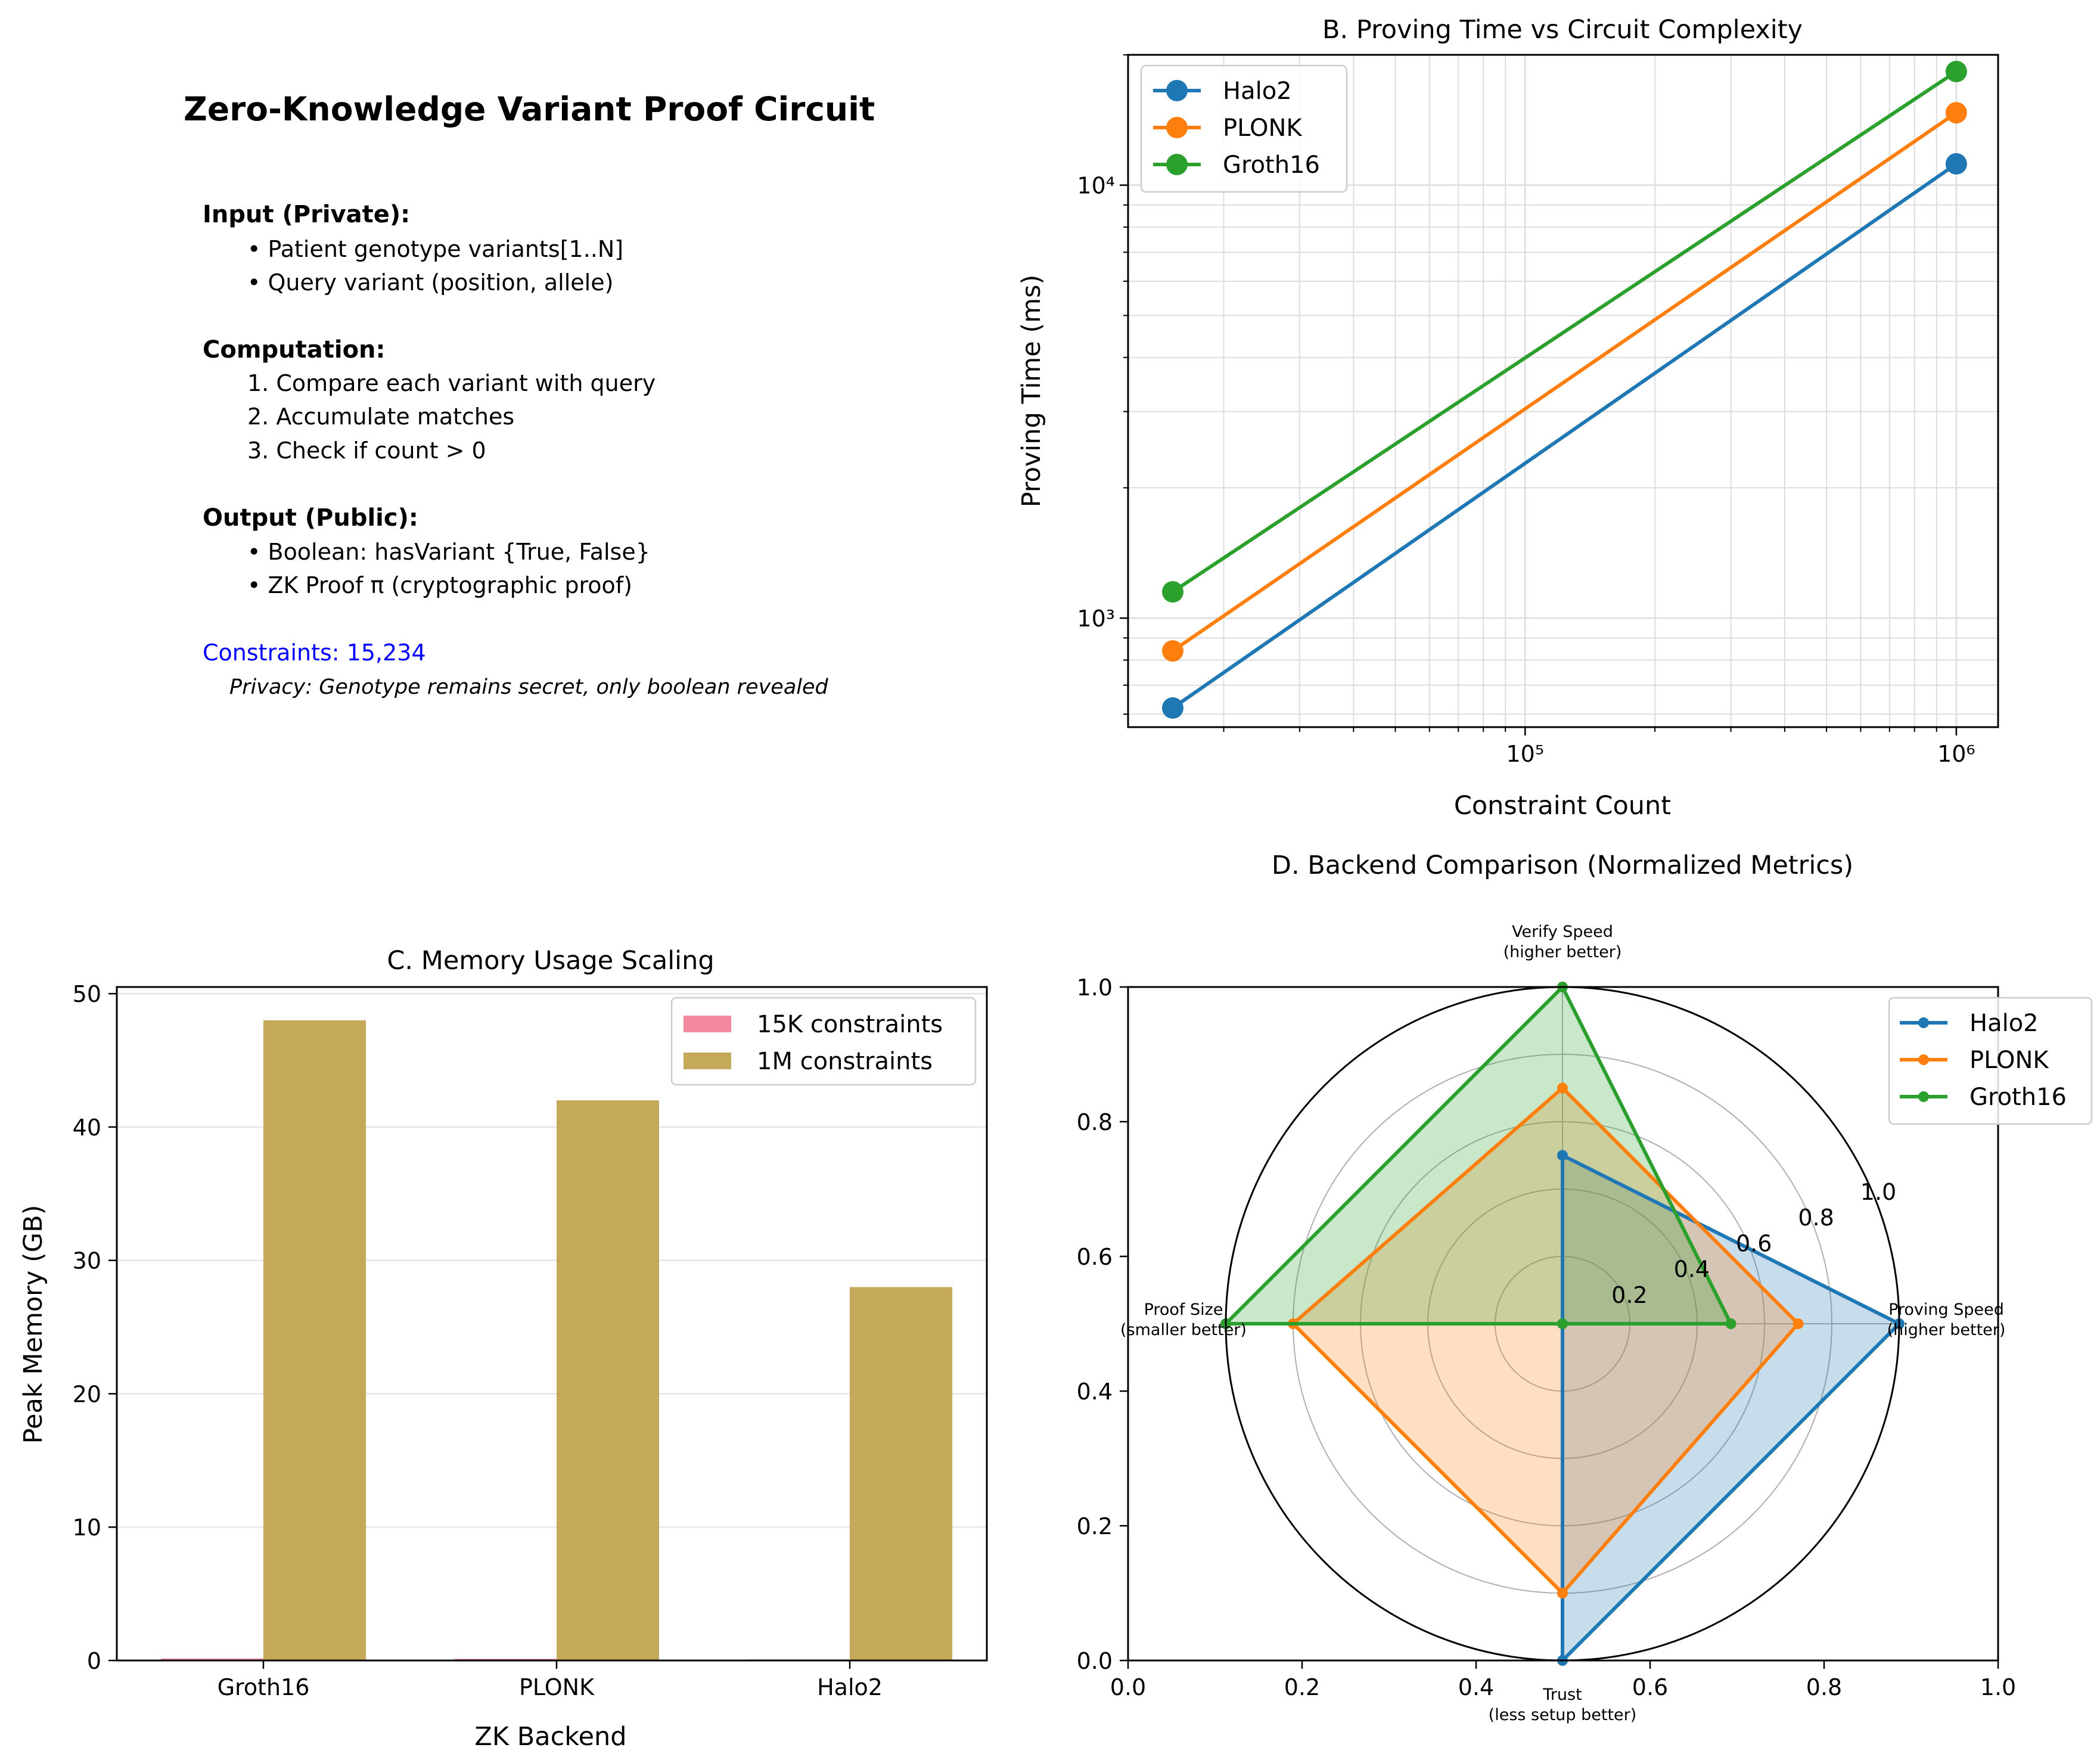  What do you see at coordinates (1923, 1059) in the screenshot?
I see `legend-marker-plonk` at bounding box center [1923, 1059].